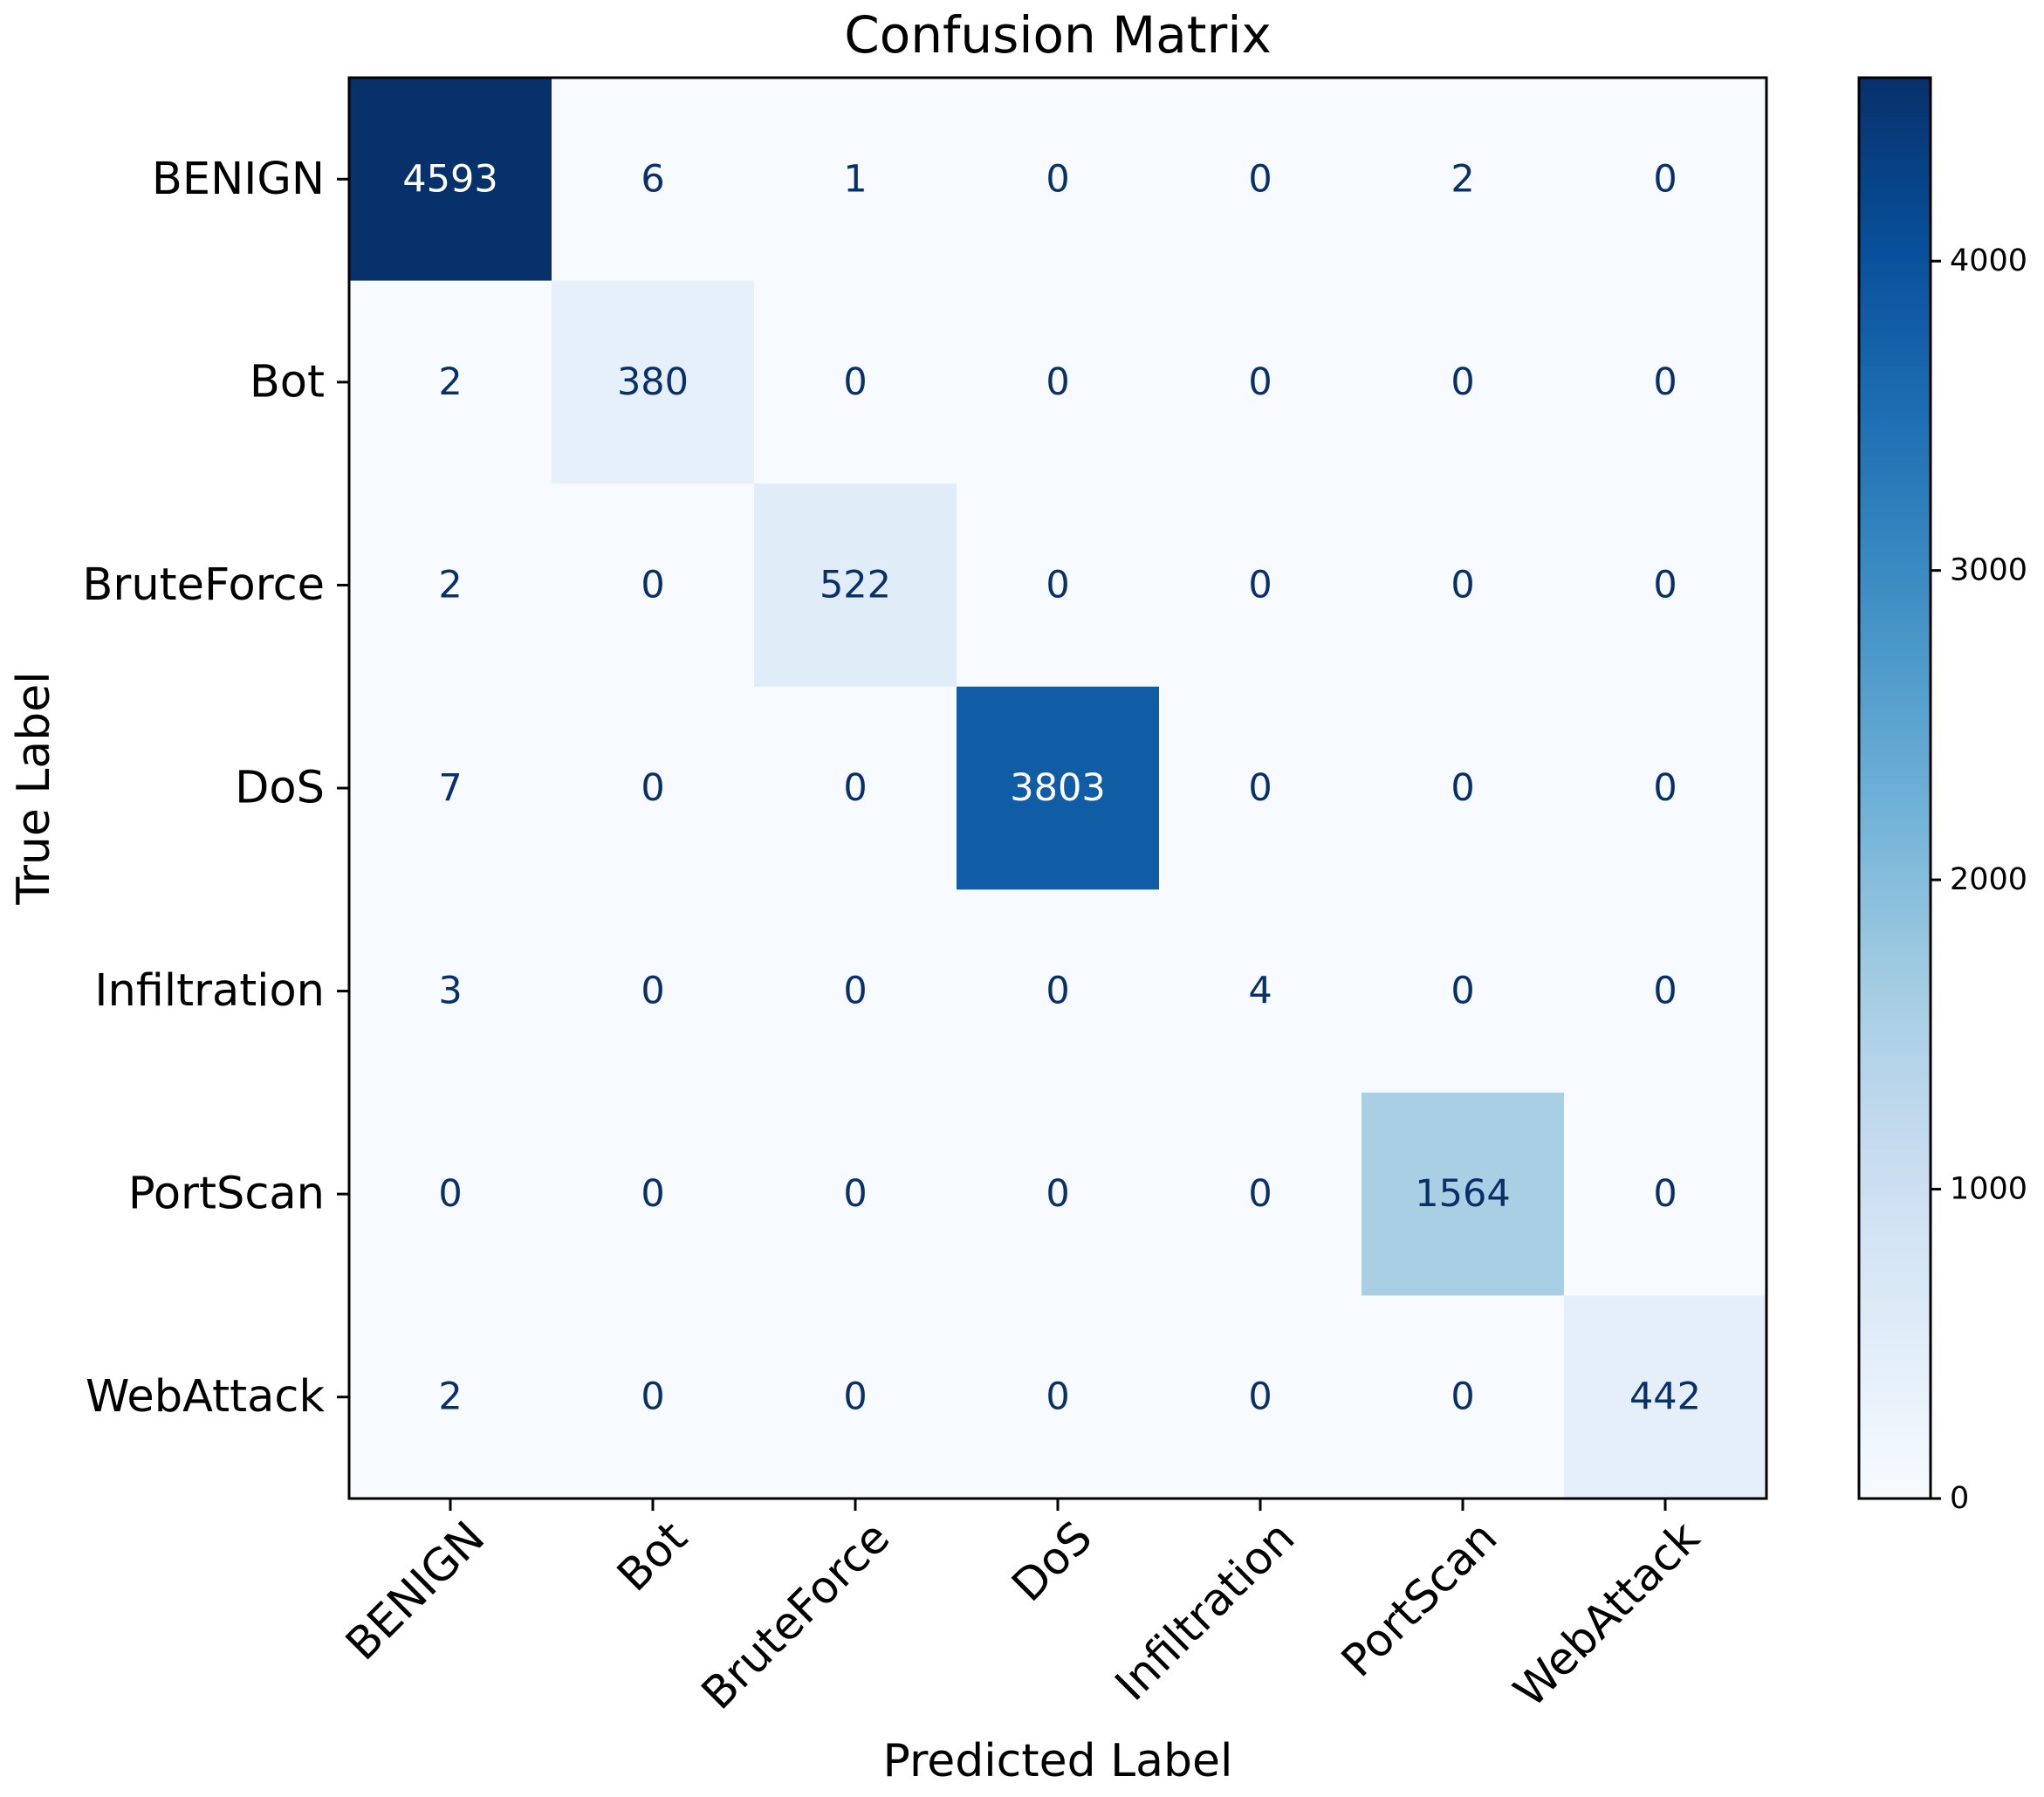 Image resolution: width=2044 pixels, height=1797 pixels. I want to click on y-tick-label: PortScan, so click(227, 1194).